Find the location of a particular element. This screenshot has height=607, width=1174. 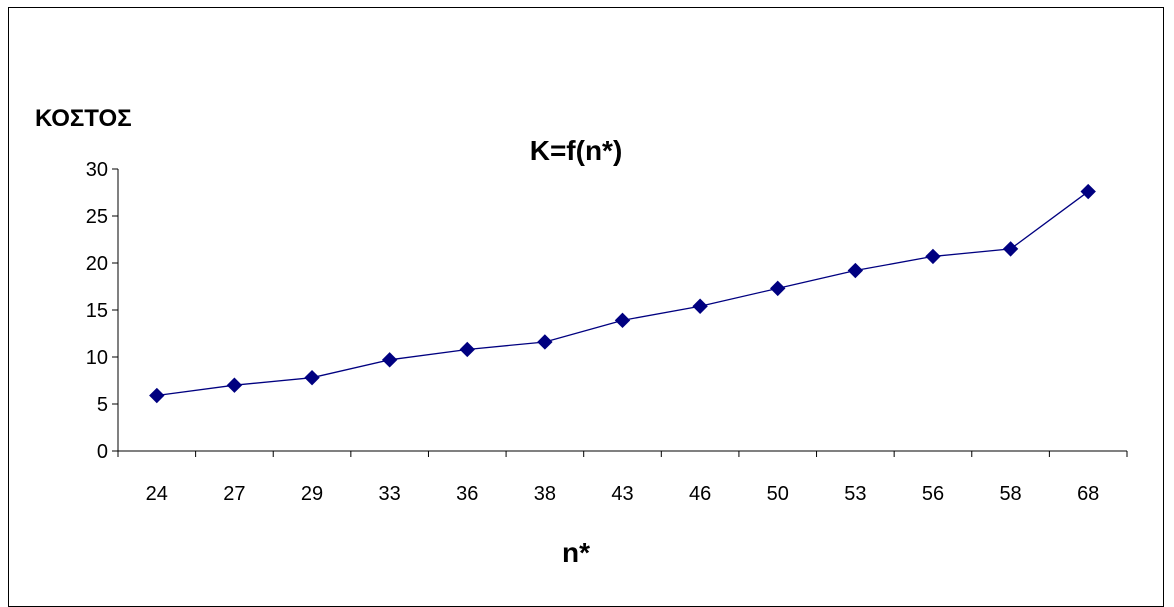

x-tick-label: 33 is located at coordinates (390, 494).